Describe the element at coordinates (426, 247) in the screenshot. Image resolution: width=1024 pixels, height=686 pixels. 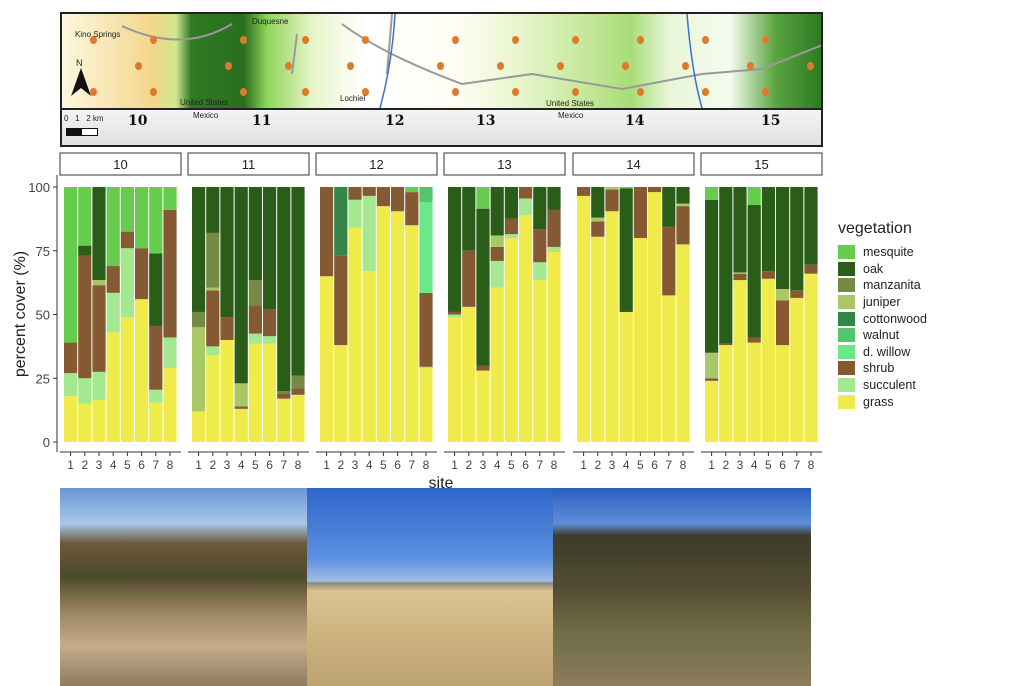
I see `bar-segment-d-willow` at that location.